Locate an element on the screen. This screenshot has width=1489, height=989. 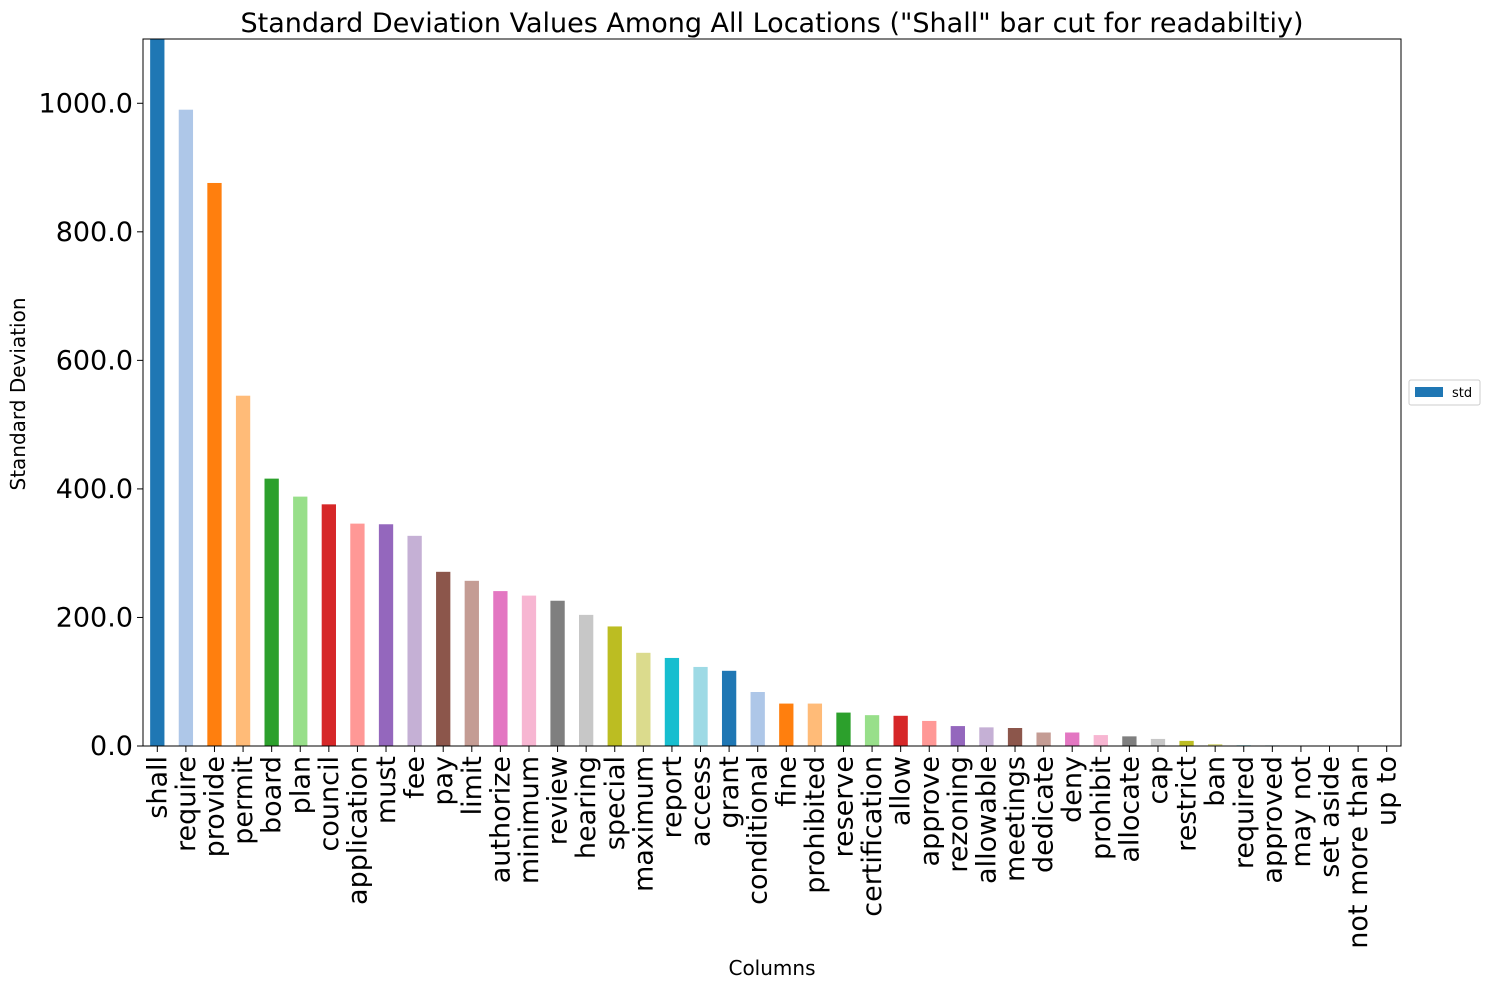
bar-special is located at coordinates (614, 686).